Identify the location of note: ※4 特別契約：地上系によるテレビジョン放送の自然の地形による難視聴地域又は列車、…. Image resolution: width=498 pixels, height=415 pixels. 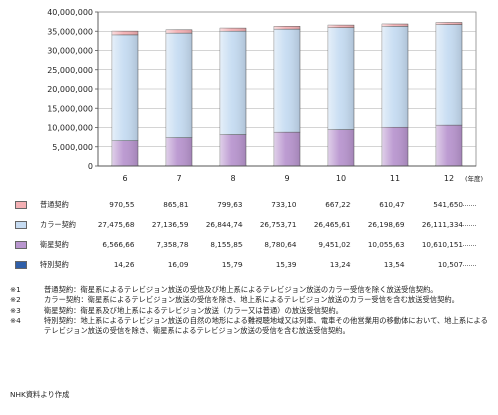
(251, 326).